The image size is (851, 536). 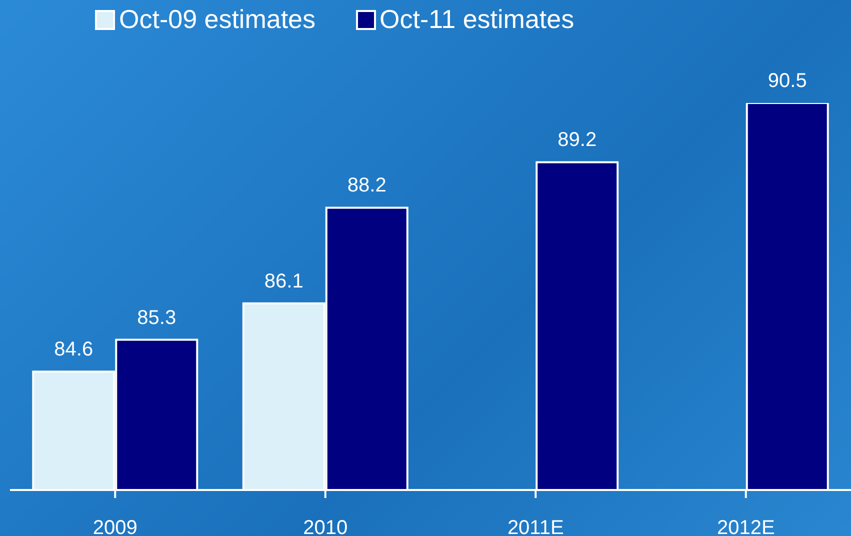 I want to click on legend-label: Oct-11 estimates, so click(x=476, y=19).